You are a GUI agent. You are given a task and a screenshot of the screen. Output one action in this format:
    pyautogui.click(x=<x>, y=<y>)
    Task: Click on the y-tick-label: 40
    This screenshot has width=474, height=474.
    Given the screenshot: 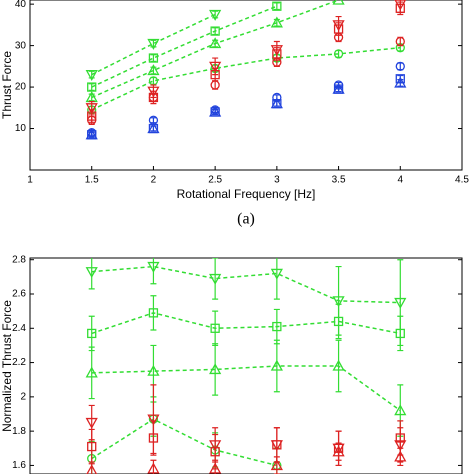 What is the action you would take?
    pyautogui.click(x=21, y=5)
    